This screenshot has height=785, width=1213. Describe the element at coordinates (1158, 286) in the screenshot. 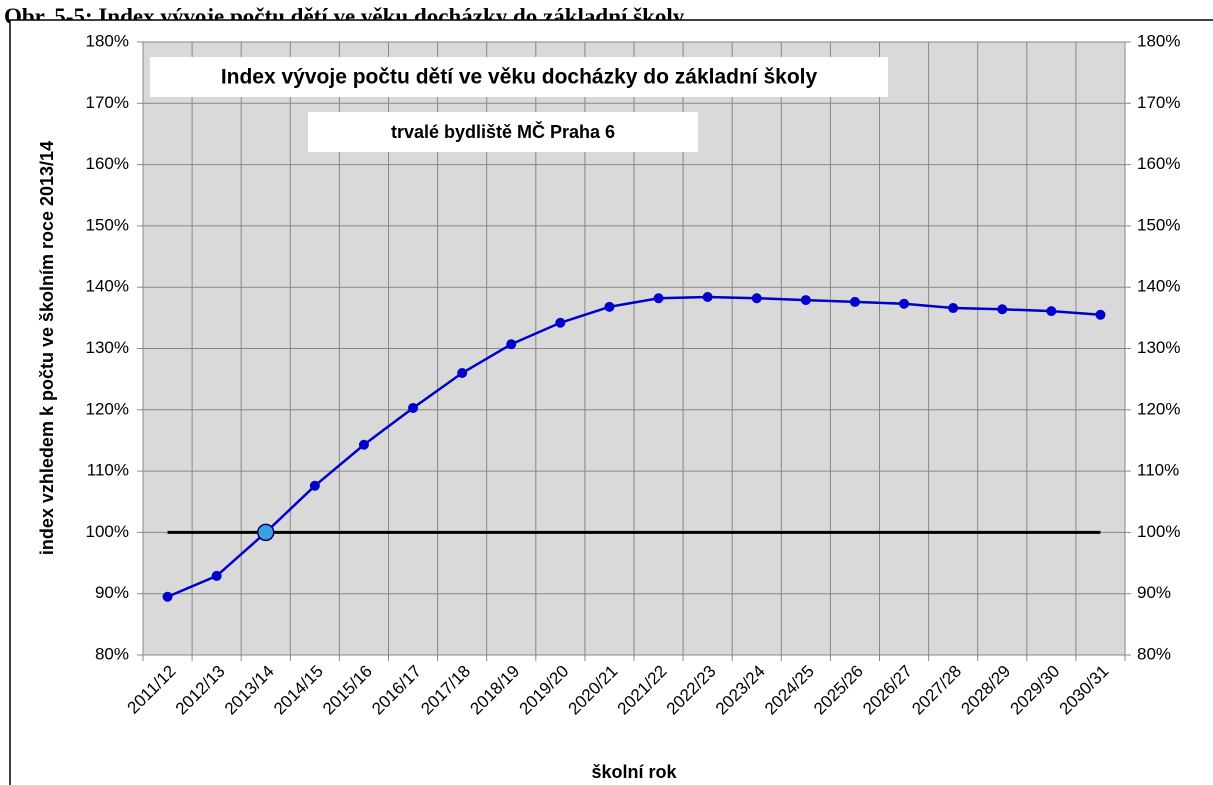

I see `y2-tick-label: 140%` at that location.